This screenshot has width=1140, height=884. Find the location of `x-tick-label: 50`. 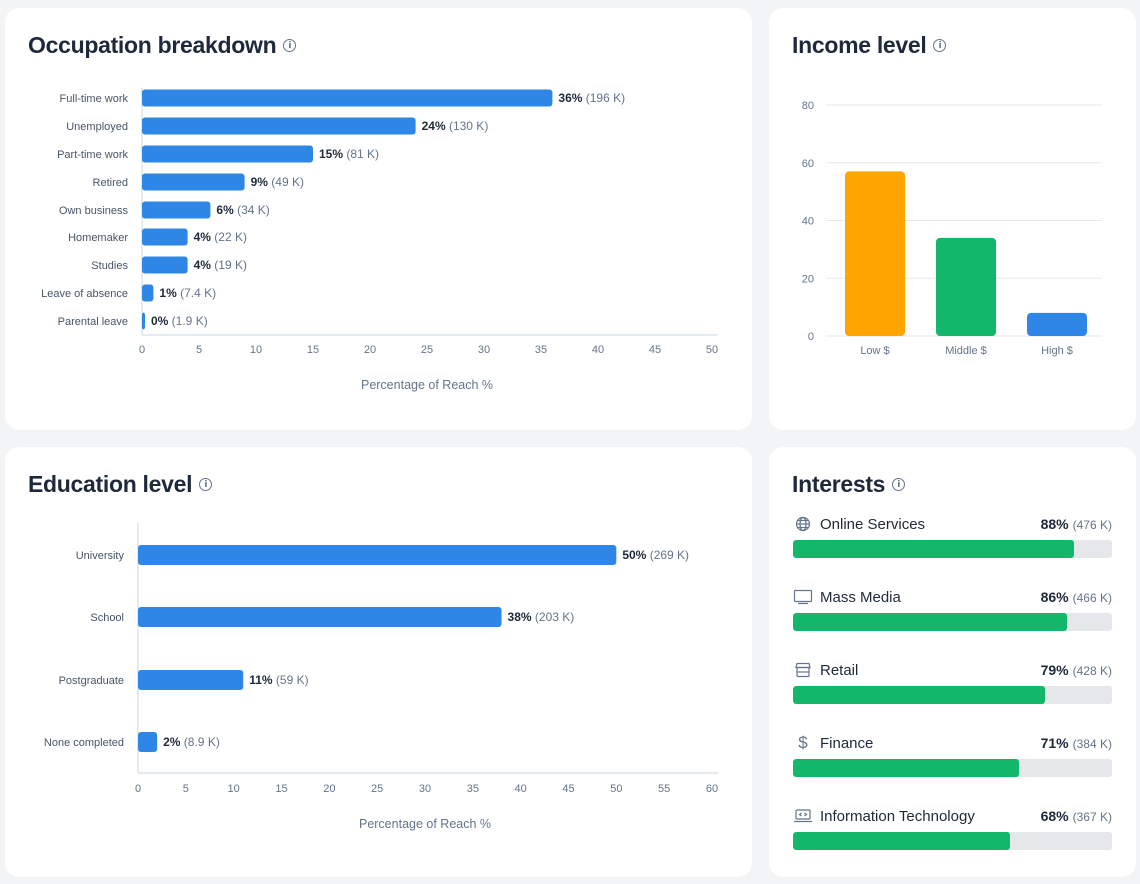

x-tick-label: 50 is located at coordinates (616, 789).